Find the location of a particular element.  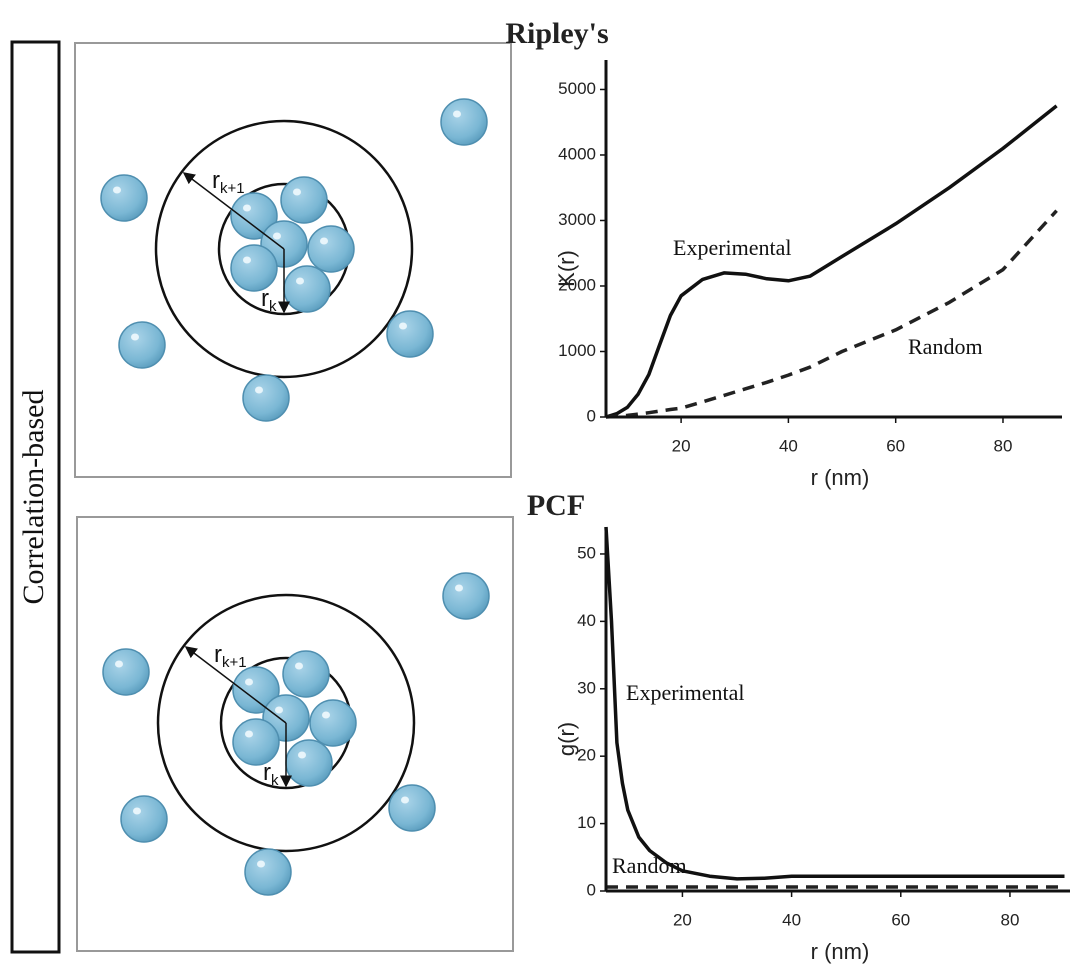

y-axis-label: K(r) is located at coordinates (566, 268).